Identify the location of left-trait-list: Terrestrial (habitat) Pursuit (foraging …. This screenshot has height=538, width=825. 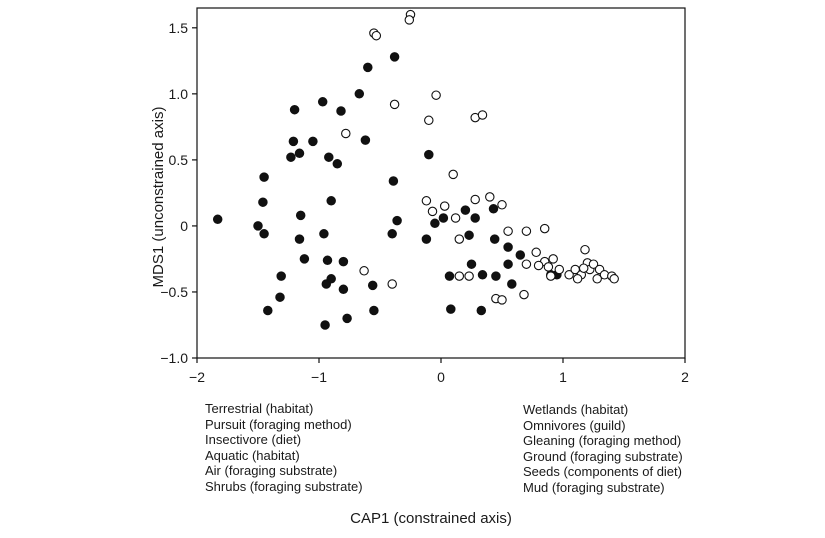
(284, 448).